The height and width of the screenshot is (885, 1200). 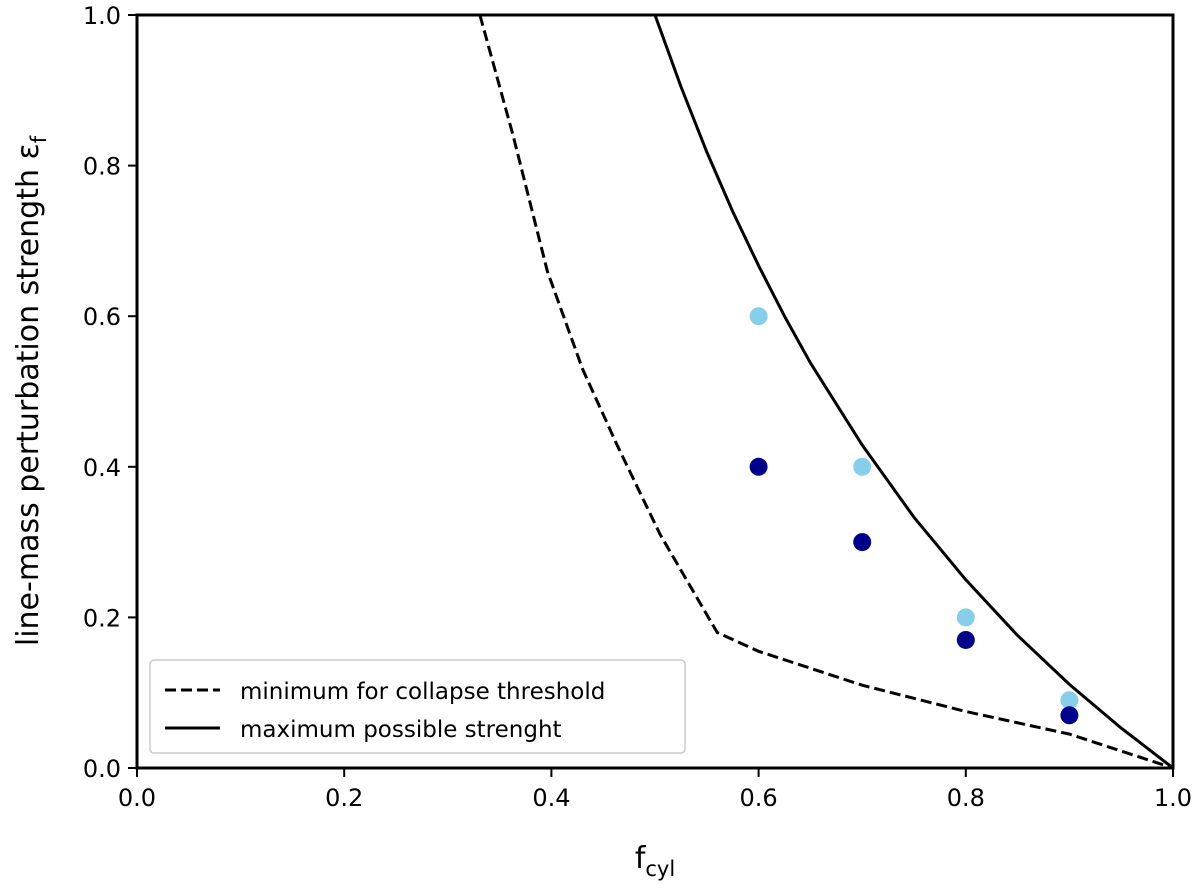 What do you see at coordinates (759, 798) in the screenshot?
I see `x-tick-label: 0.6` at bounding box center [759, 798].